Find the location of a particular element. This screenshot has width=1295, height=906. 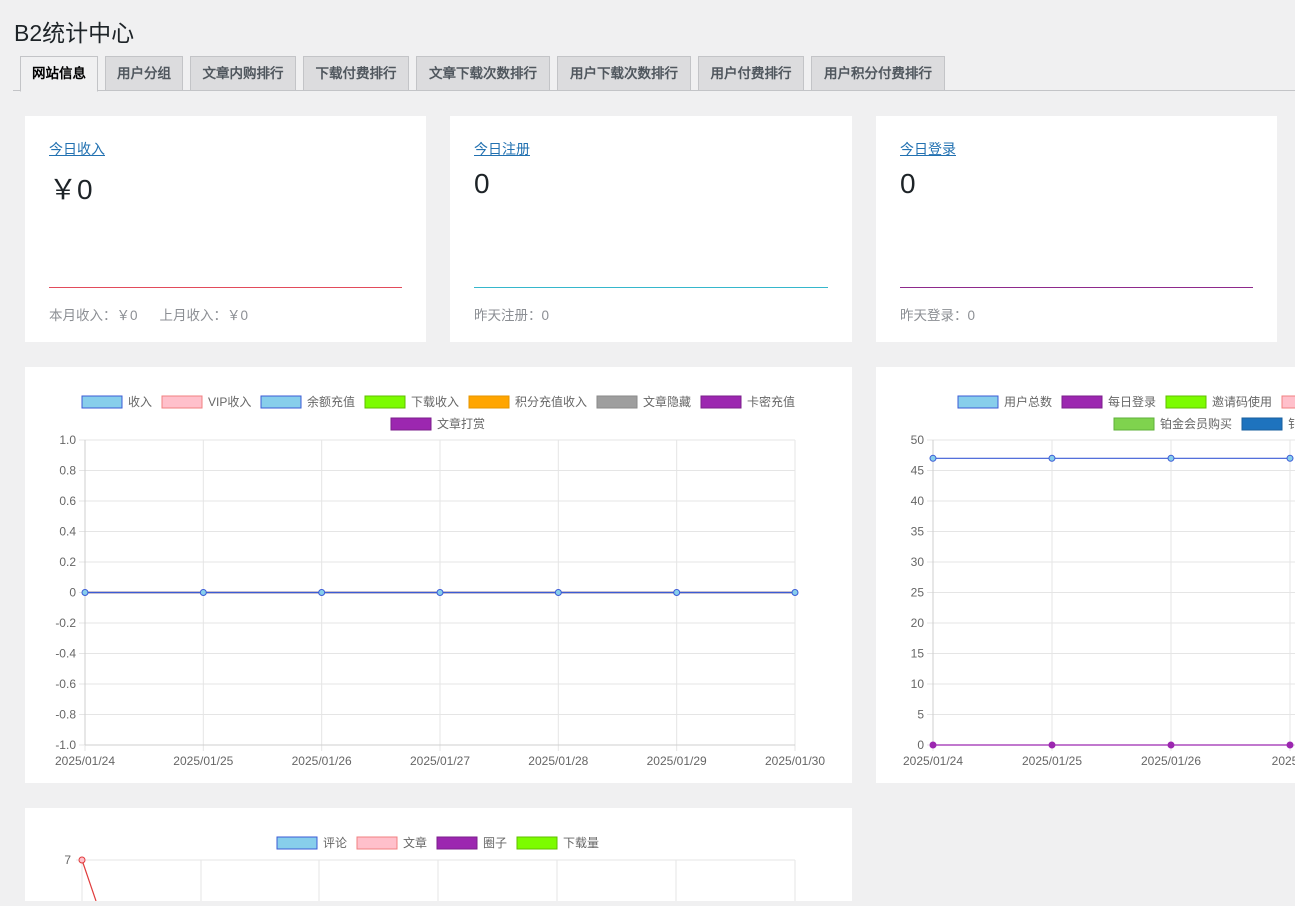

tab-article-purchase-rank: 文章内购排行 is located at coordinates (243, 73).